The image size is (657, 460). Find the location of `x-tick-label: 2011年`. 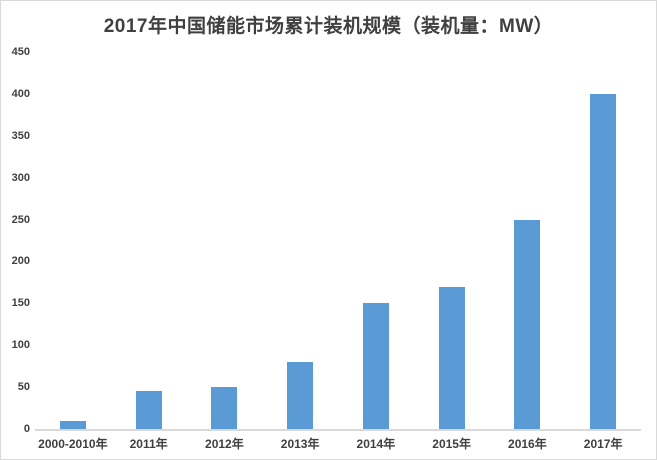

x-tick-label: 2011年 is located at coordinates (148, 444).